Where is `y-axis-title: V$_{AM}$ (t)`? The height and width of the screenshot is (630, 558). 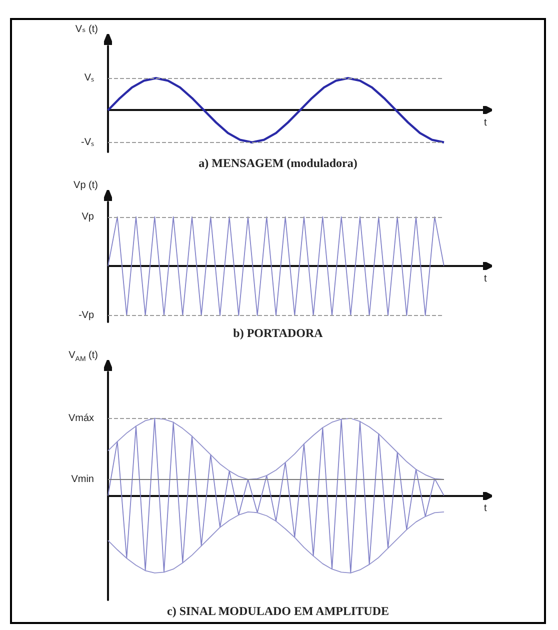
y-axis-title: V$_{AM}$ (t) is located at coordinates (83, 356).